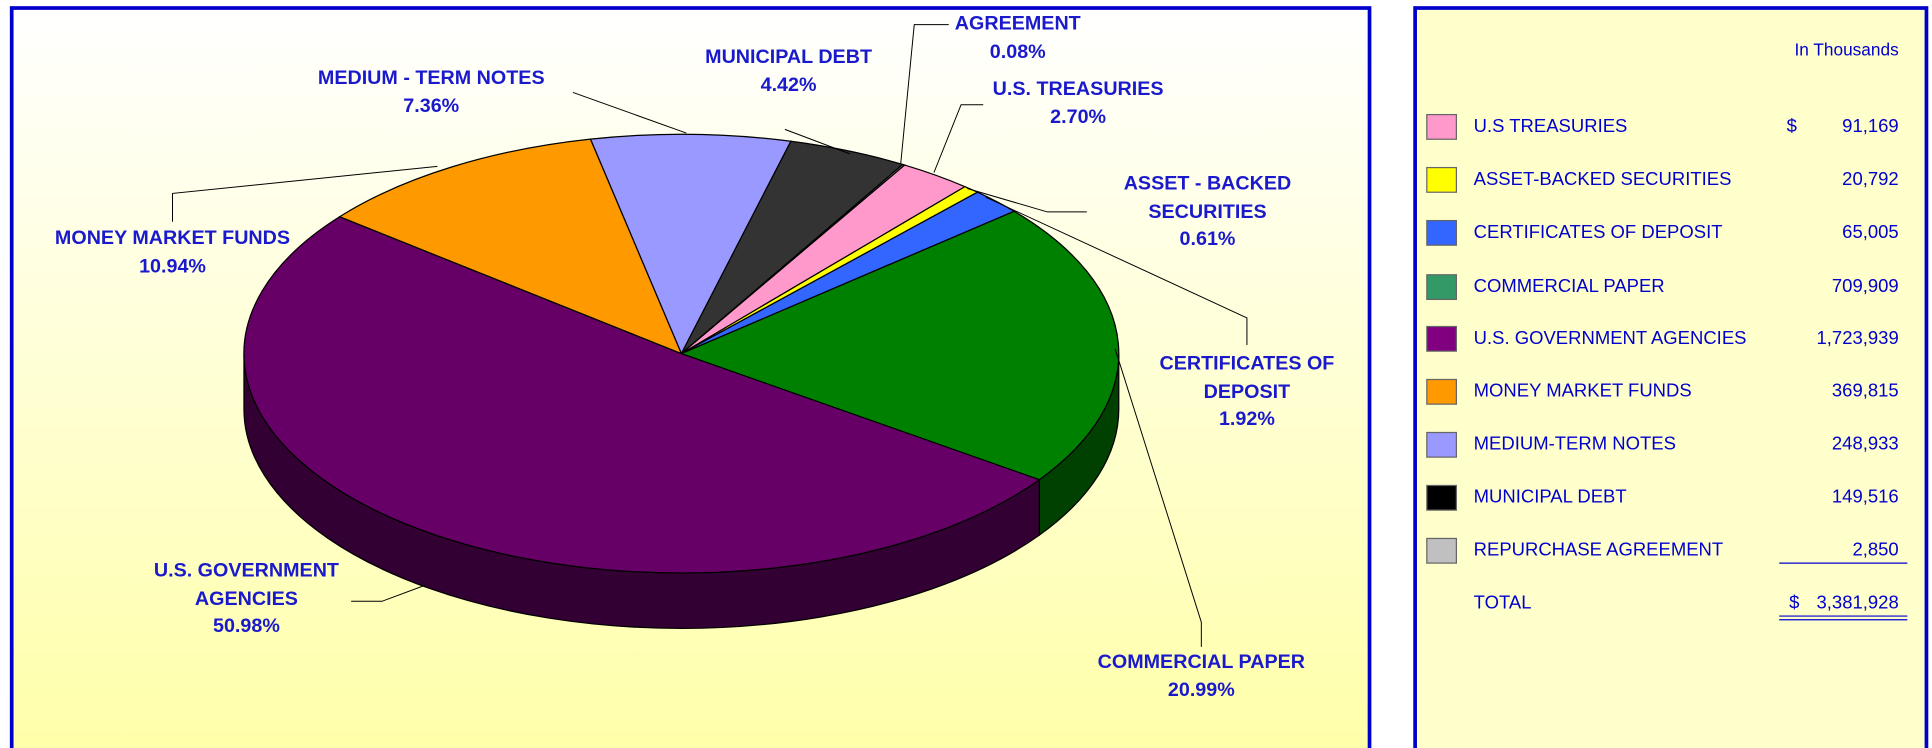 The image size is (1932, 748). Describe the element at coordinates (431, 78) in the screenshot. I see `slice-name: MEDIUM - TERM NOTES` at that location.